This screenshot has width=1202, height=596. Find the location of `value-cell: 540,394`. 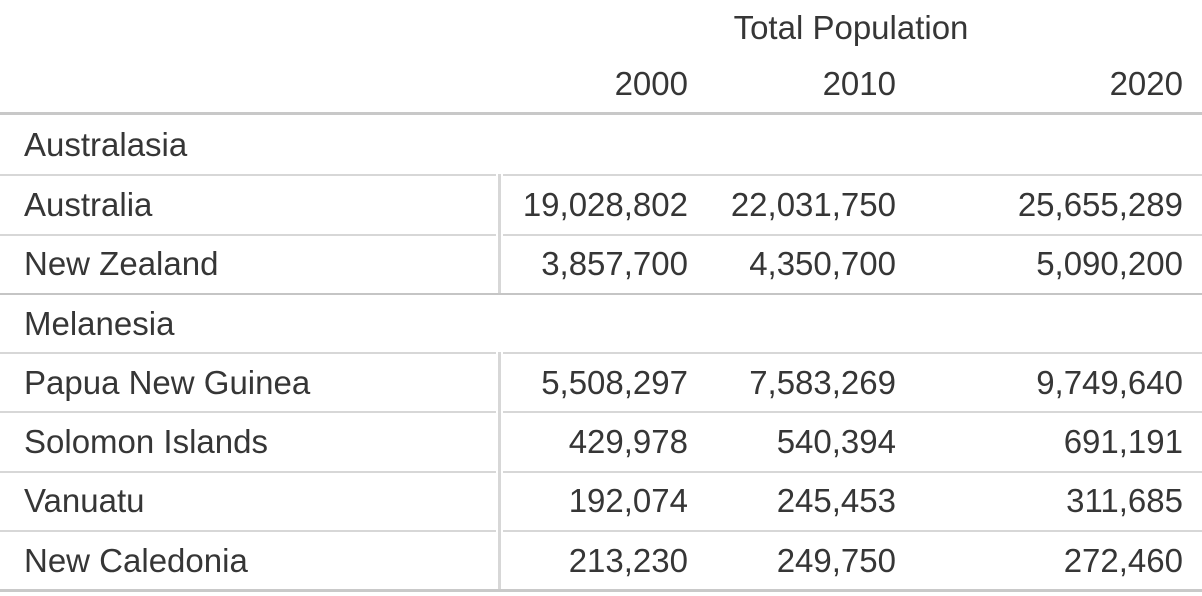

value-cell: 540,394 is located at coordinates (836, 442).